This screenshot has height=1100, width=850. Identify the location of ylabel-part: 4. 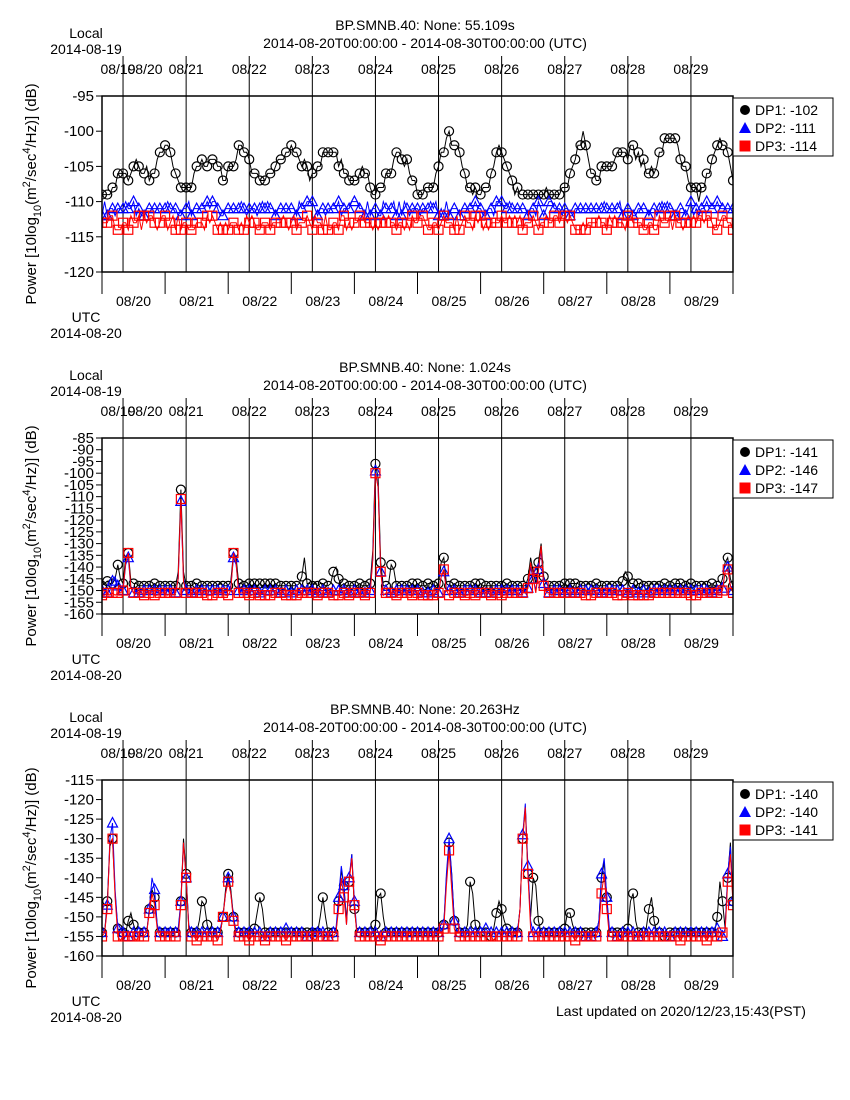
(27, 151).